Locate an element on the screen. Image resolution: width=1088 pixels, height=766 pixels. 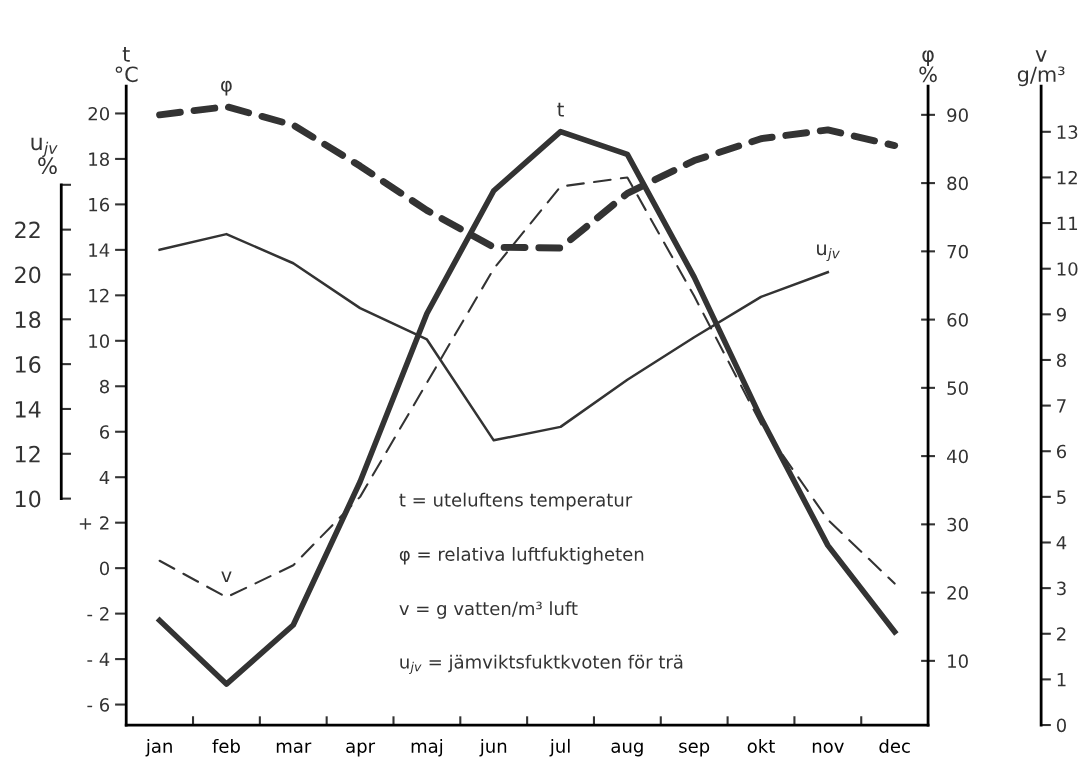
annotation: u$_{jv}$ is located at coordinates (828, 253).